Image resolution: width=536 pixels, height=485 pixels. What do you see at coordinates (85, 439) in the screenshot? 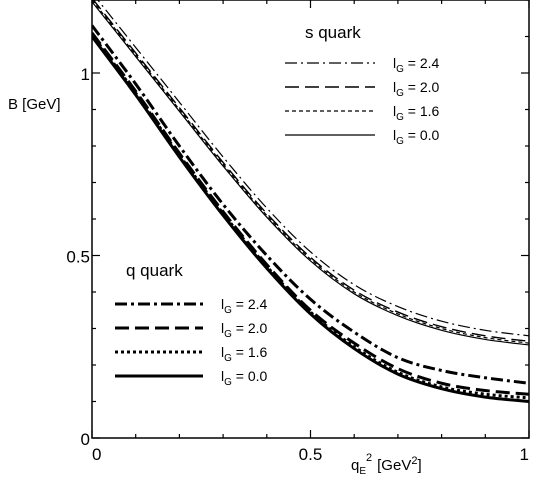
I see `y-tick-label: 0` at bounding box center [85, 439].